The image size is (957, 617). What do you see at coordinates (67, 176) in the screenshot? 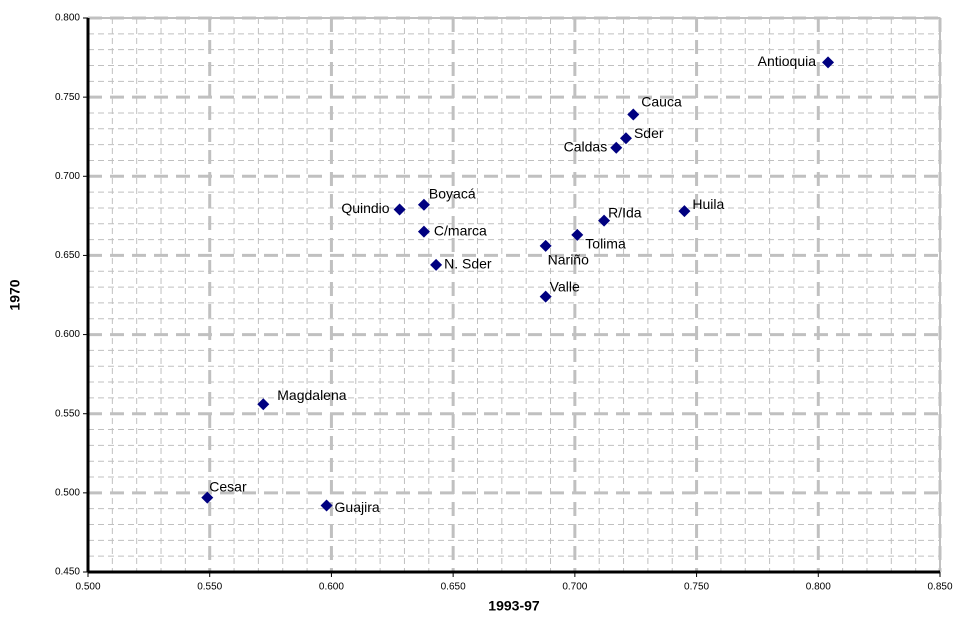
I see `y-tick-label: 0.700` at bounding box center [67, 176].